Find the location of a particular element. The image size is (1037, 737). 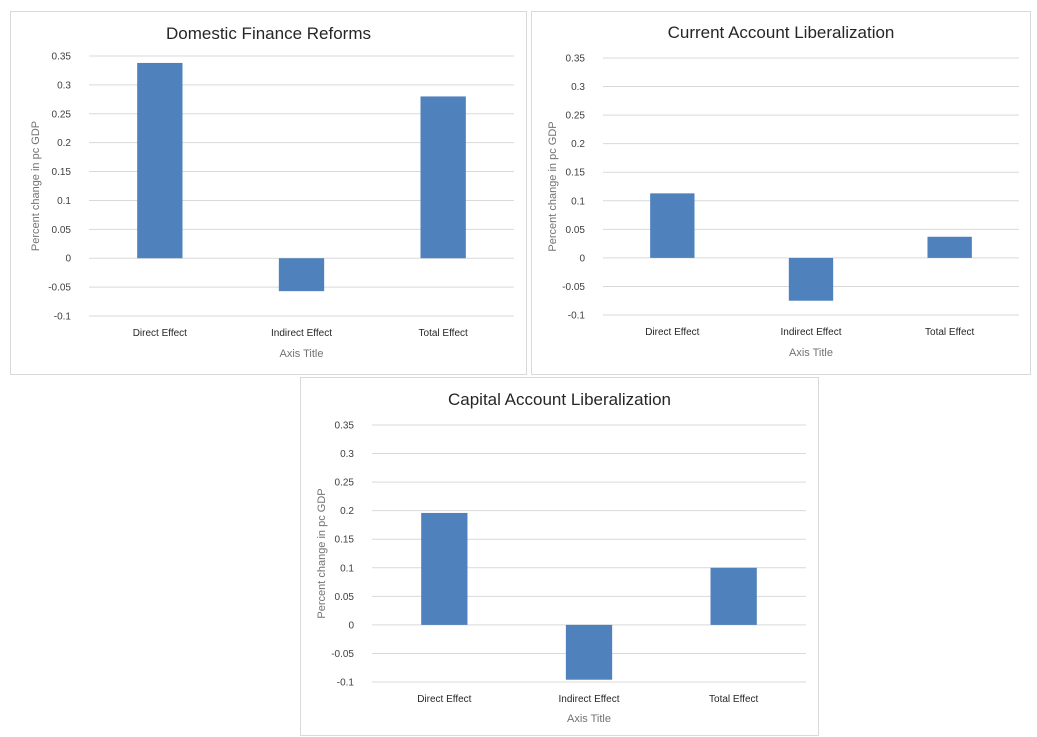

chart-title: Current Account Liberalization is located at coordinates (781, 32).